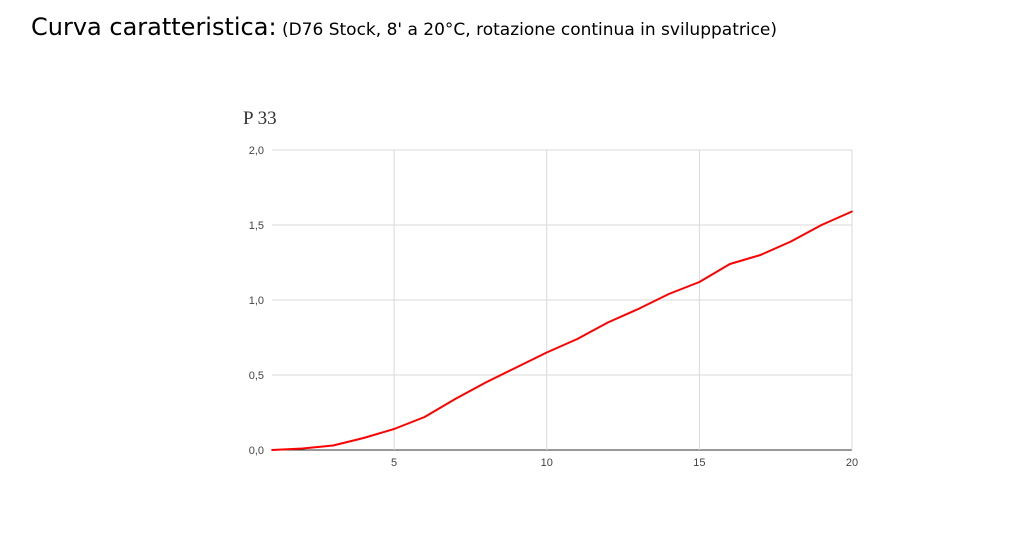 This screenshot has width=1024, height=539. What do you see at coordinates (256, 301) in the screenshot?
I see `y-tick-label: 1,0` at bounding box center [256, 301].